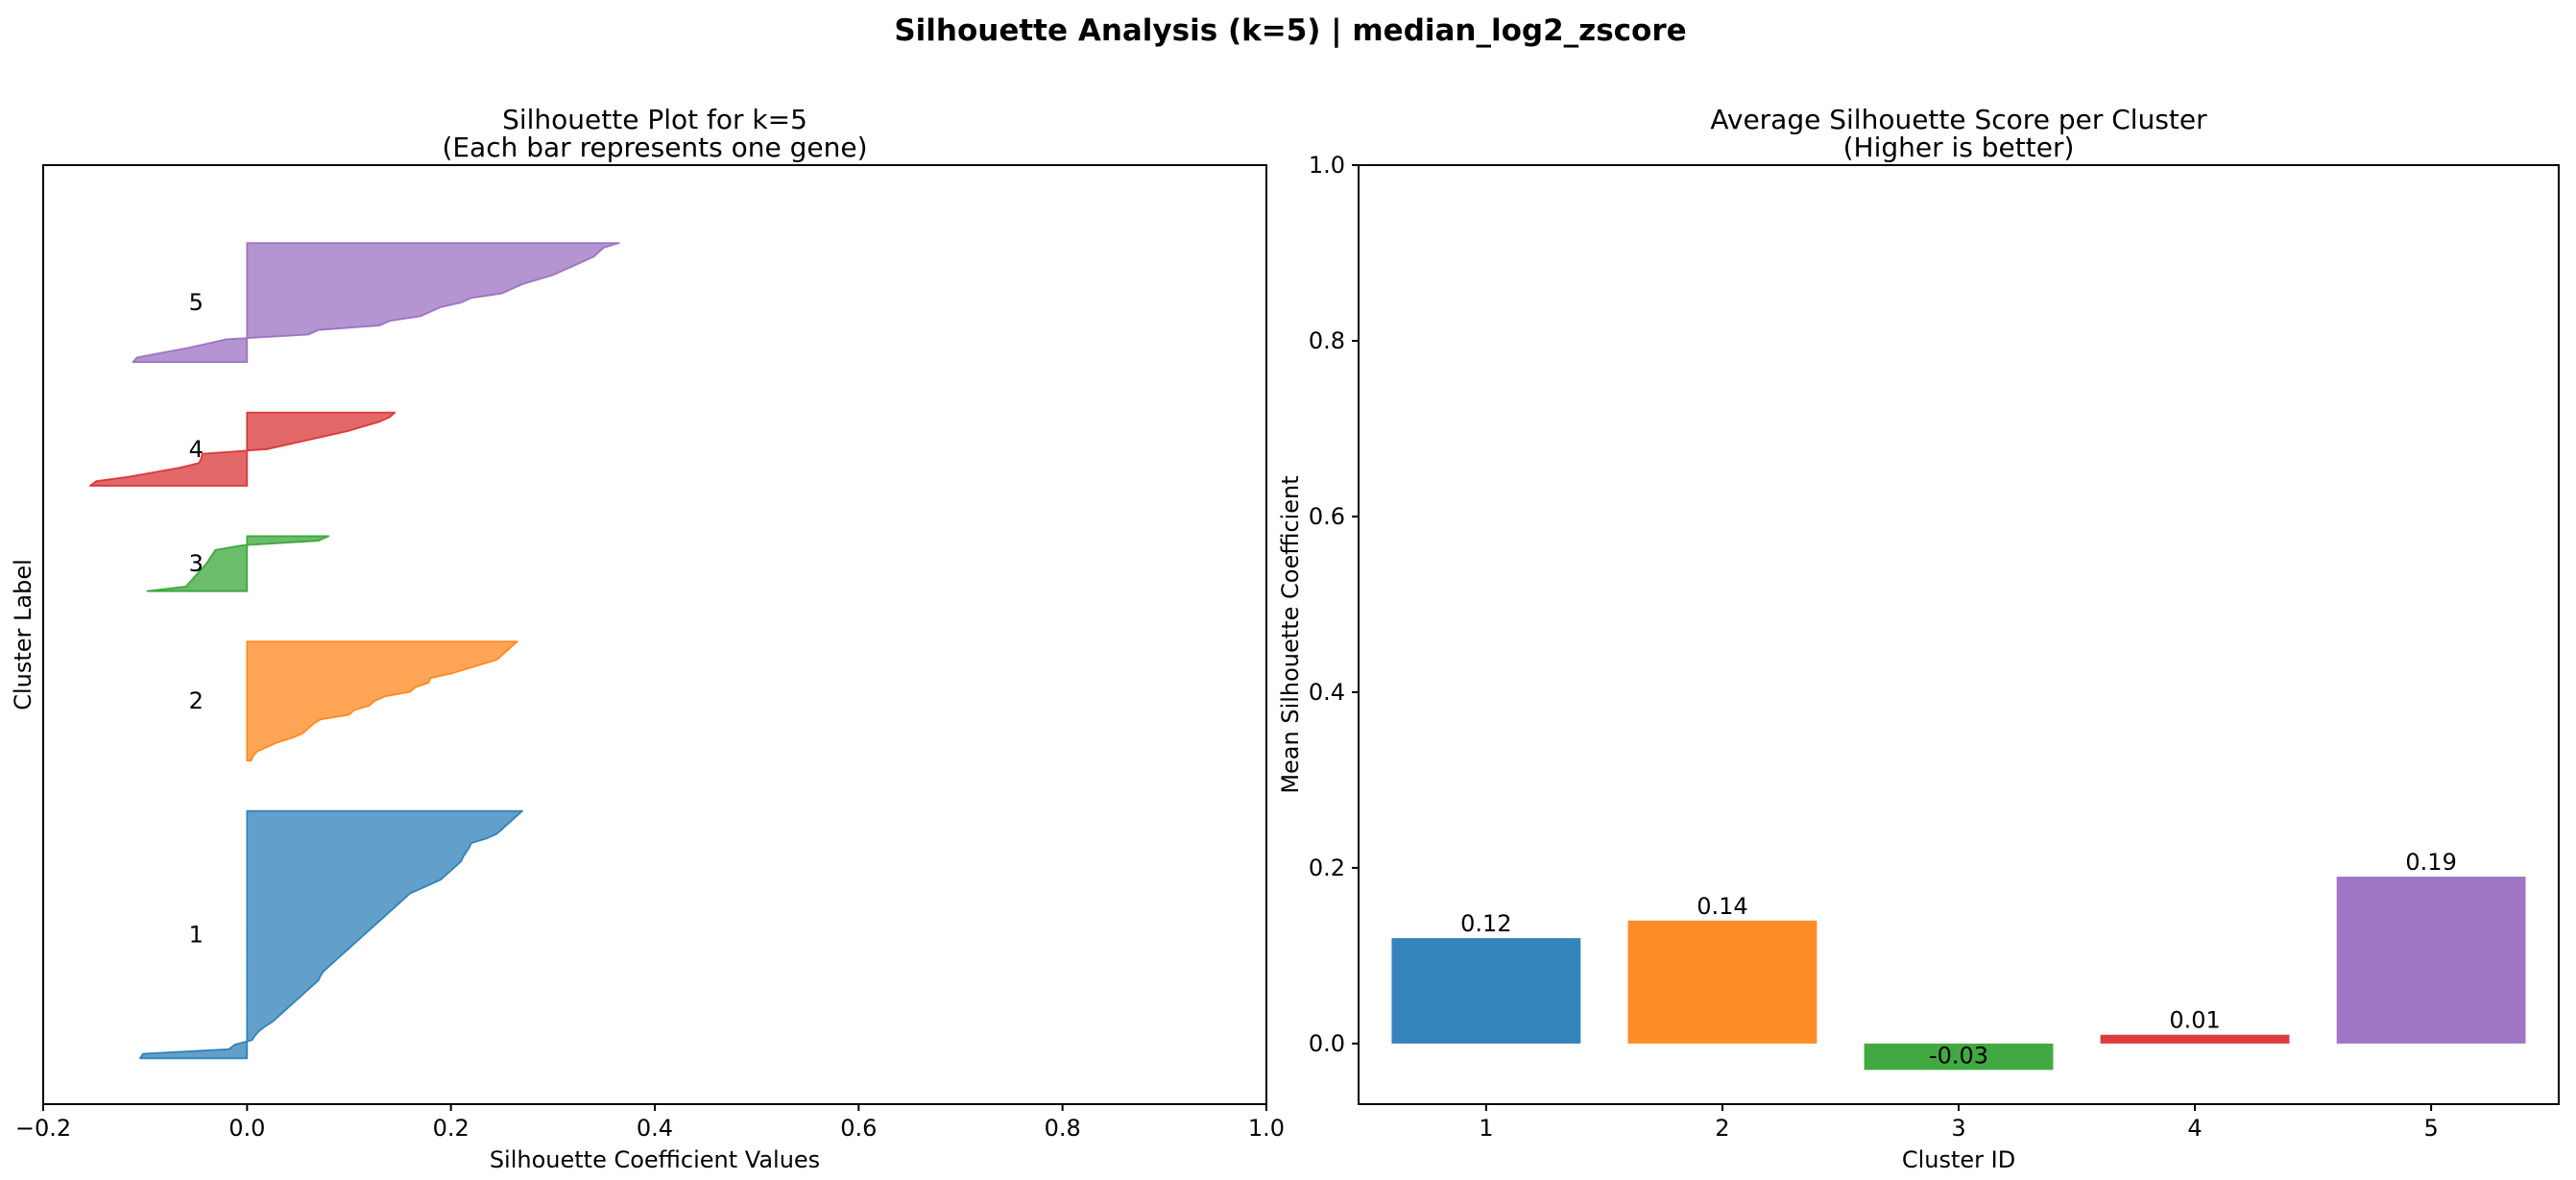 This screenshot has width=2576, height=1180. I want to click on x-tick-label: 1, so click(1486, 1128).